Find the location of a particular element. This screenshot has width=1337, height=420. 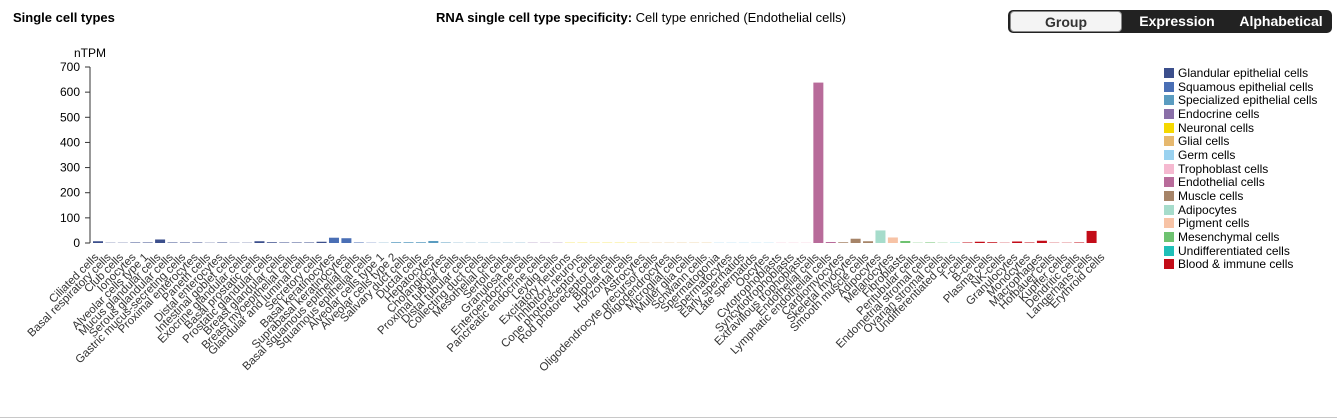

legend-item: Mesenchymal cells is located at coordinates (1247, 237).